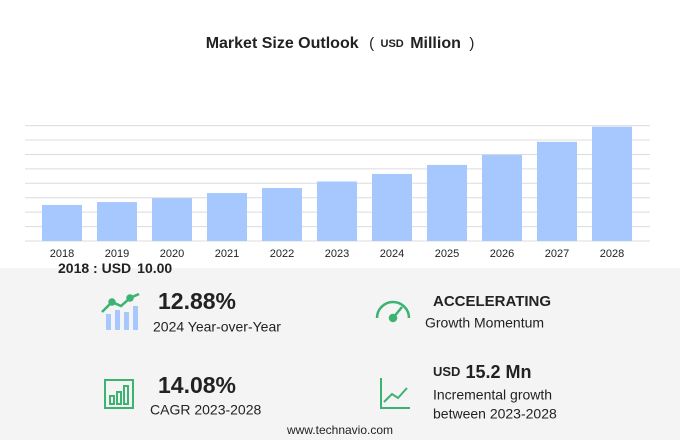 The width and height of the screenshot is (680, 440). I want to click on chart-title: Market Size Outlook, so click(282, 43).